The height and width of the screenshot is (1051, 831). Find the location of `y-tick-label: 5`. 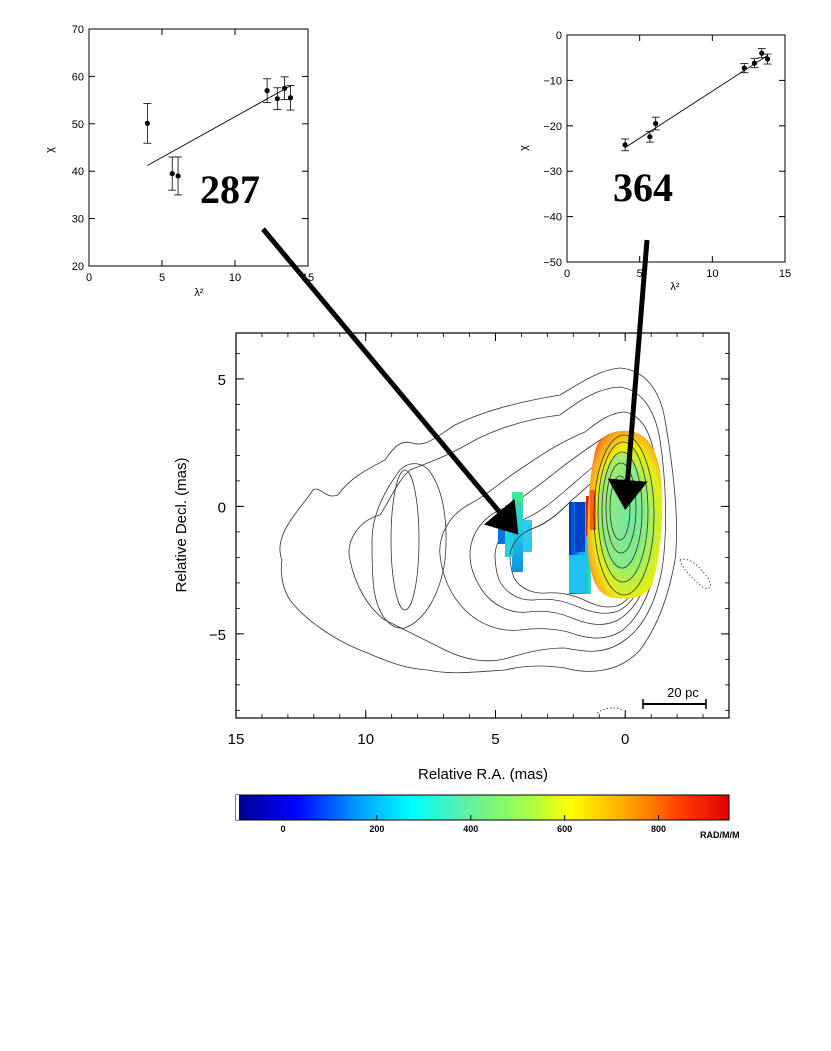

y-tick-label: 5 is located at coordinates (222, 380).